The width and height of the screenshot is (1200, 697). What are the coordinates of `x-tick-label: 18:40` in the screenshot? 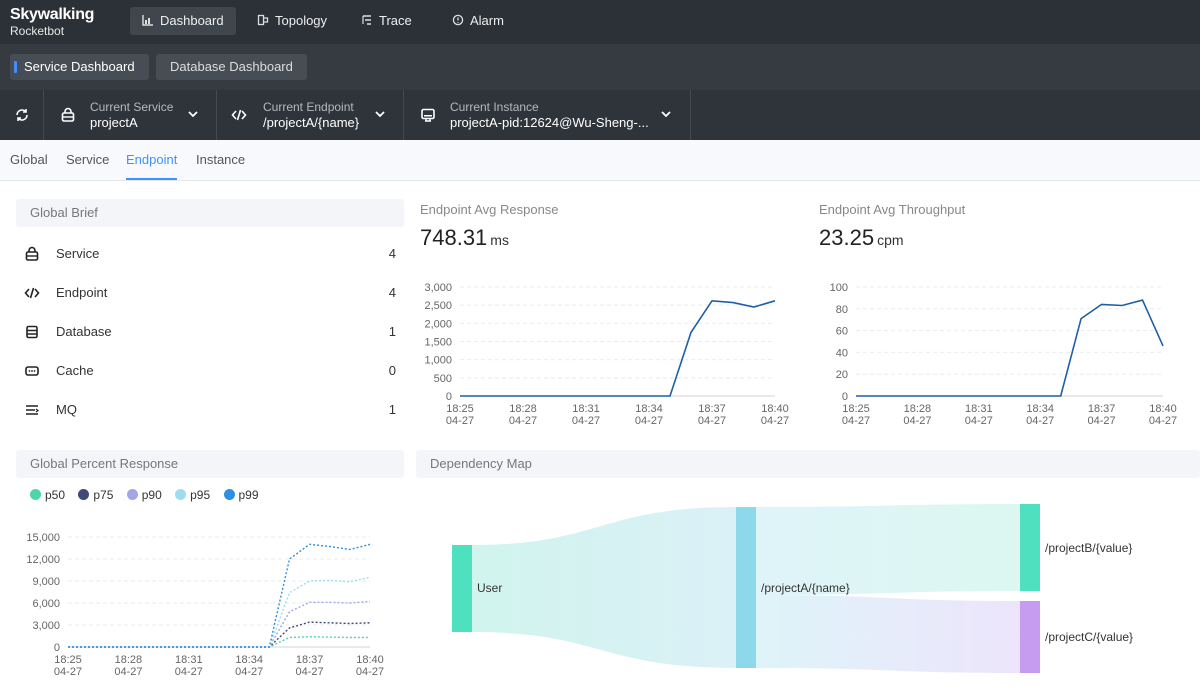 It's located at (775, 409).